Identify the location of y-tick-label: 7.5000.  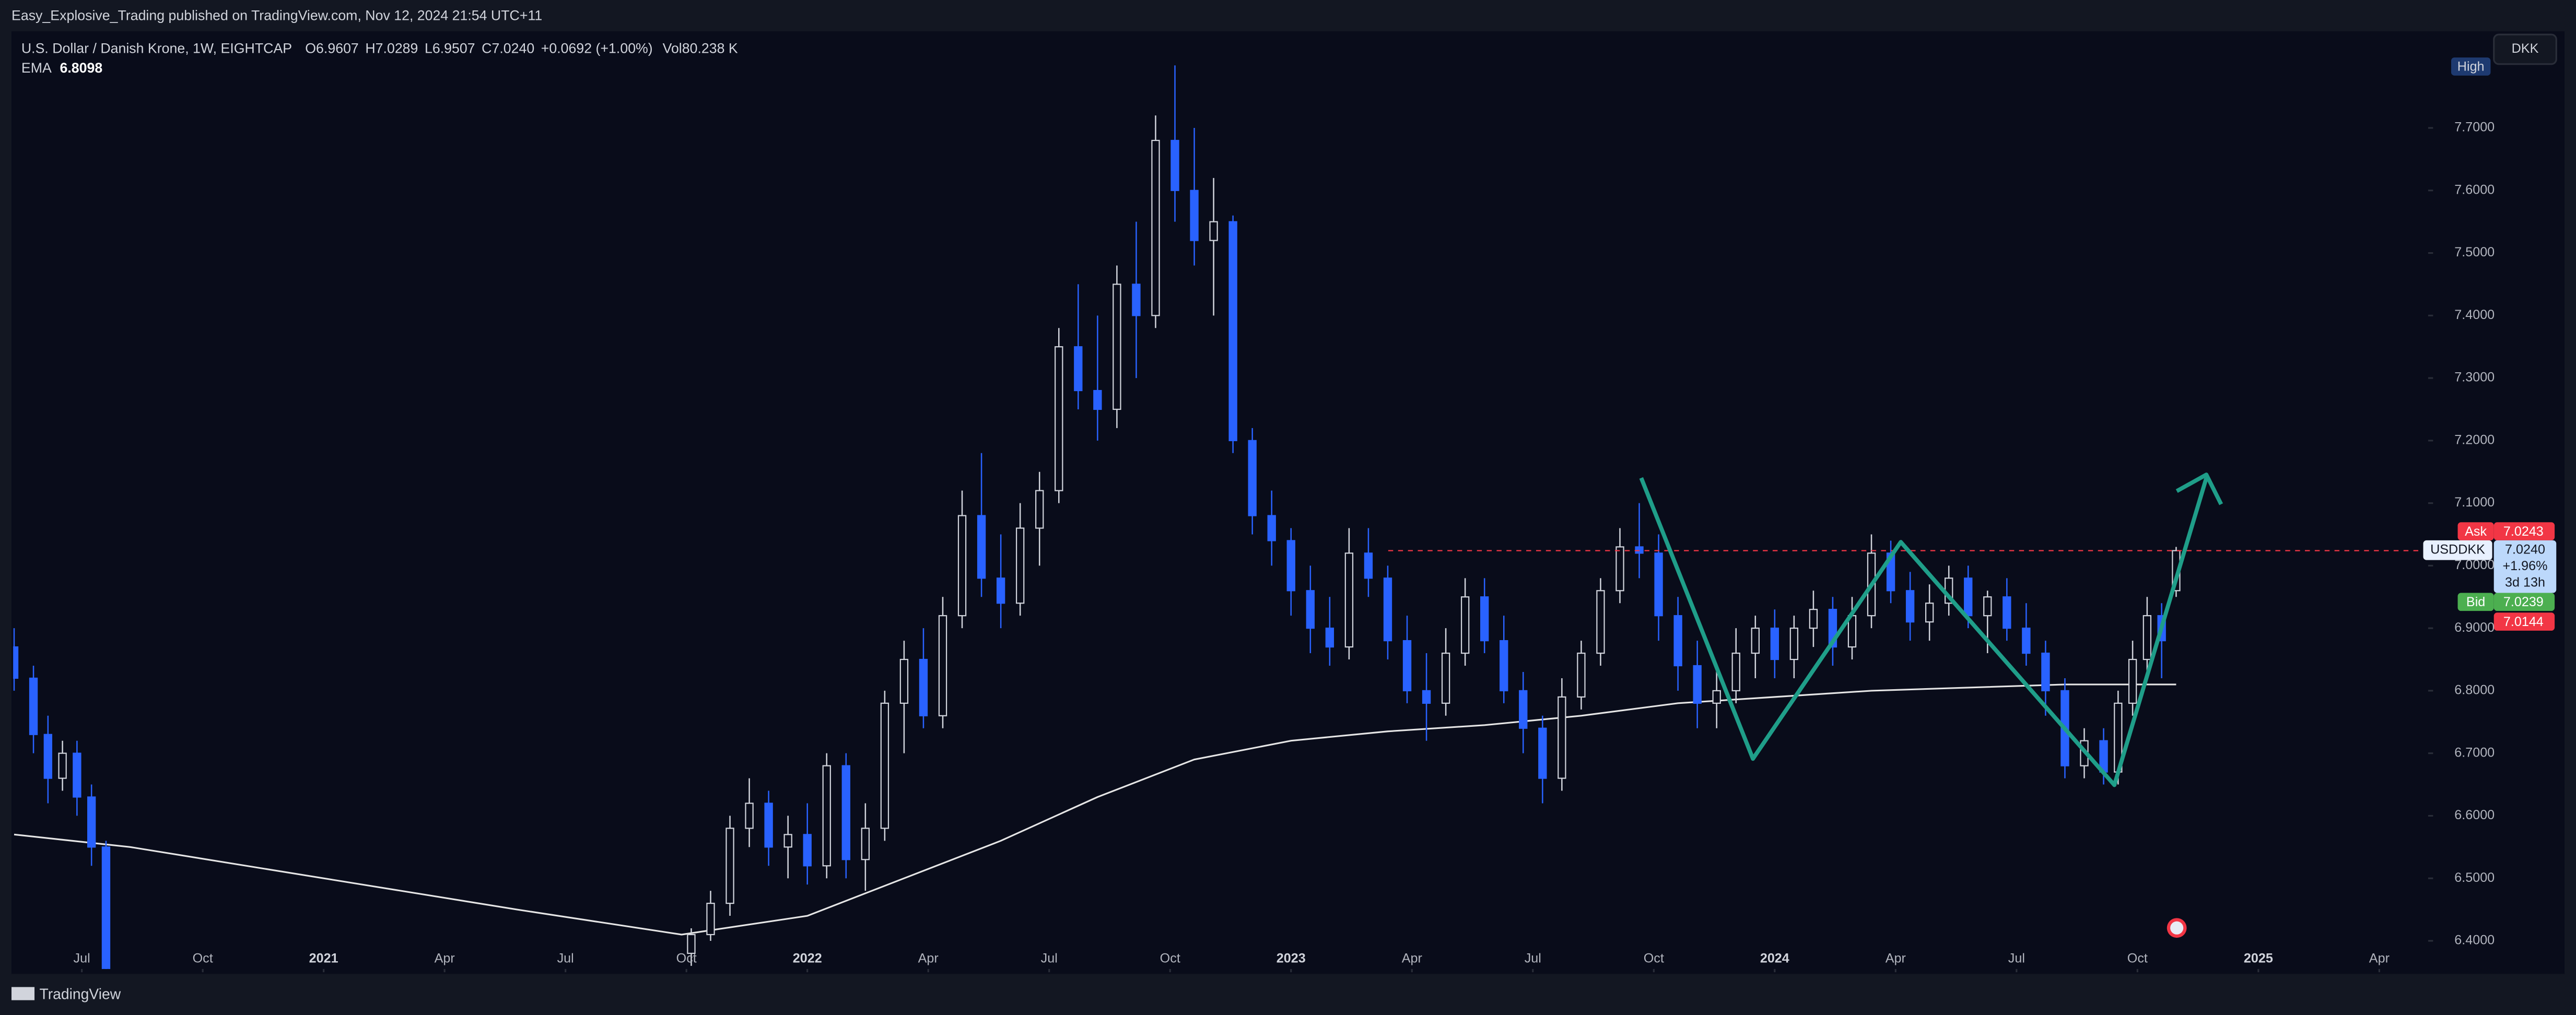
(2474, 252).